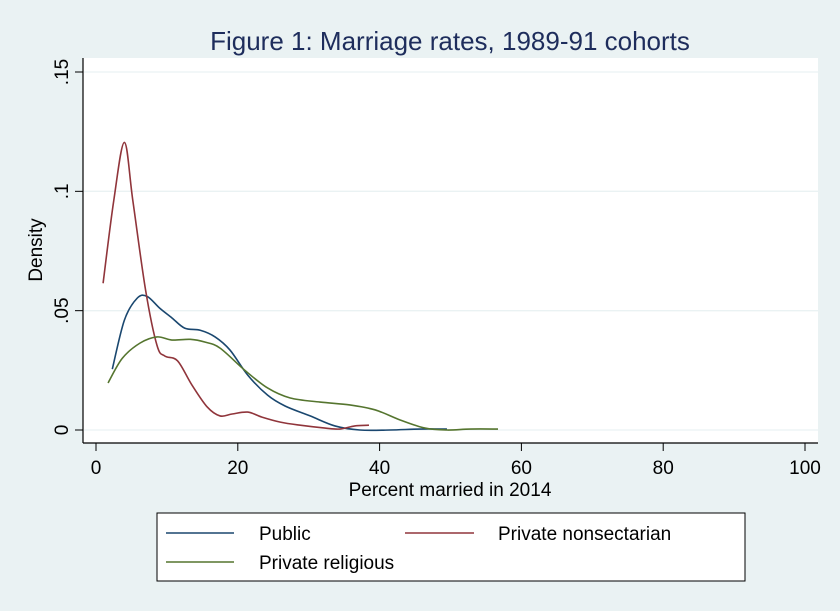  I want to click on y-tick-label: .1, so click(62, 191).